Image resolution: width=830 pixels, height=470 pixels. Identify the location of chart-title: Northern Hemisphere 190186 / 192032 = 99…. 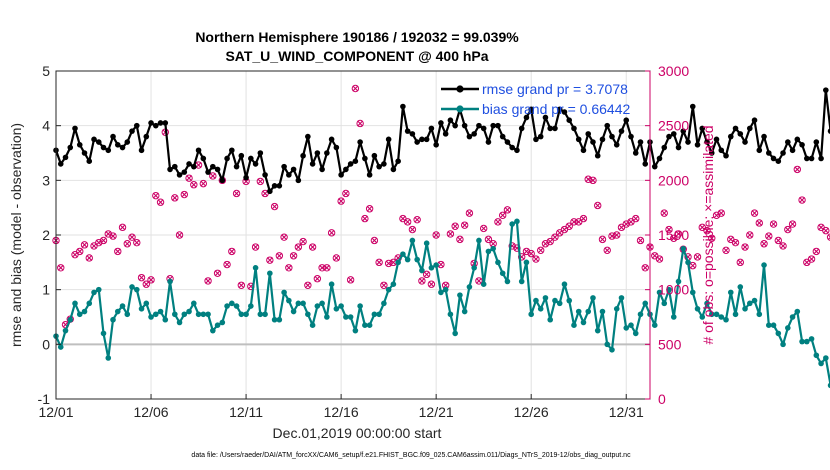
(357, 37).